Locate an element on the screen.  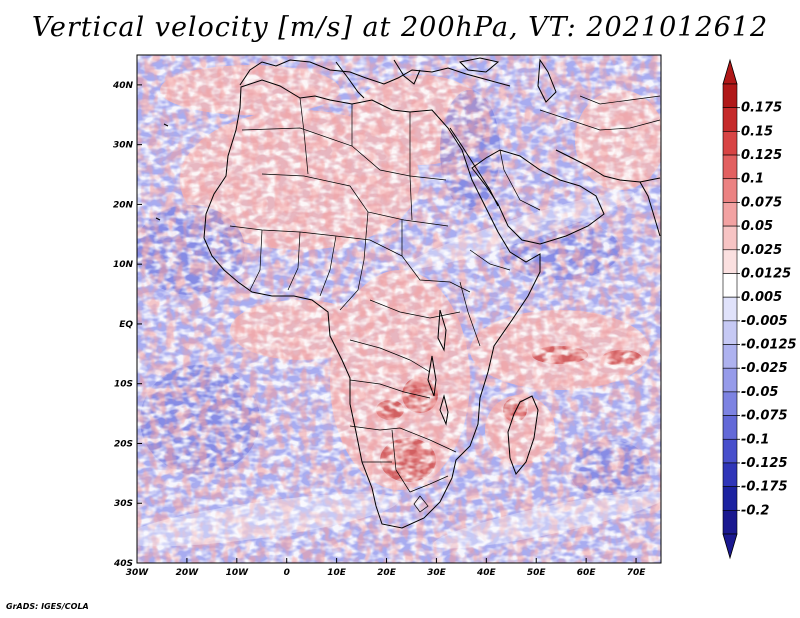
y-tick-label: 30S is located at coordinates (123, 504).